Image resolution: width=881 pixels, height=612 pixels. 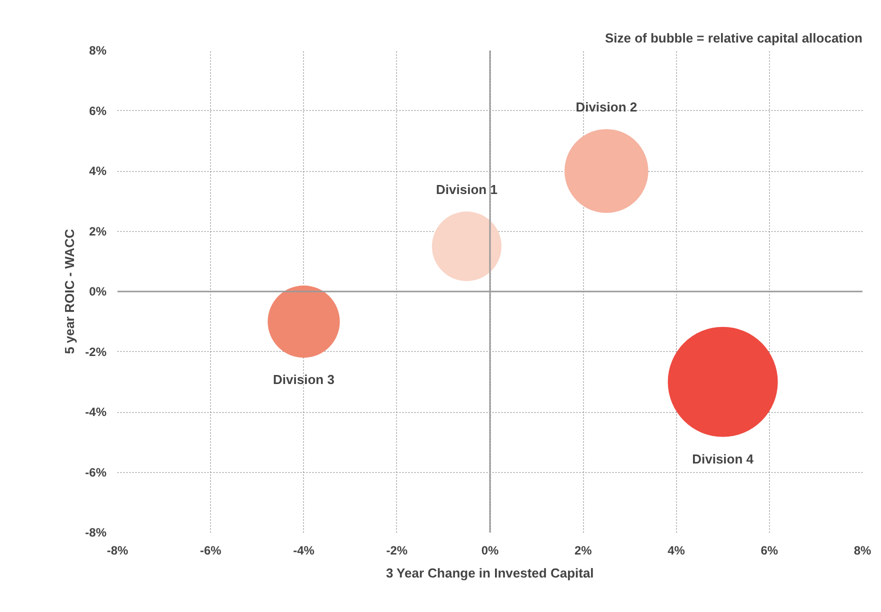 What do you see at coordinates (723, 458) in the screenshot?
I see `series-label: Division 4` at bounding box center [723, 458].